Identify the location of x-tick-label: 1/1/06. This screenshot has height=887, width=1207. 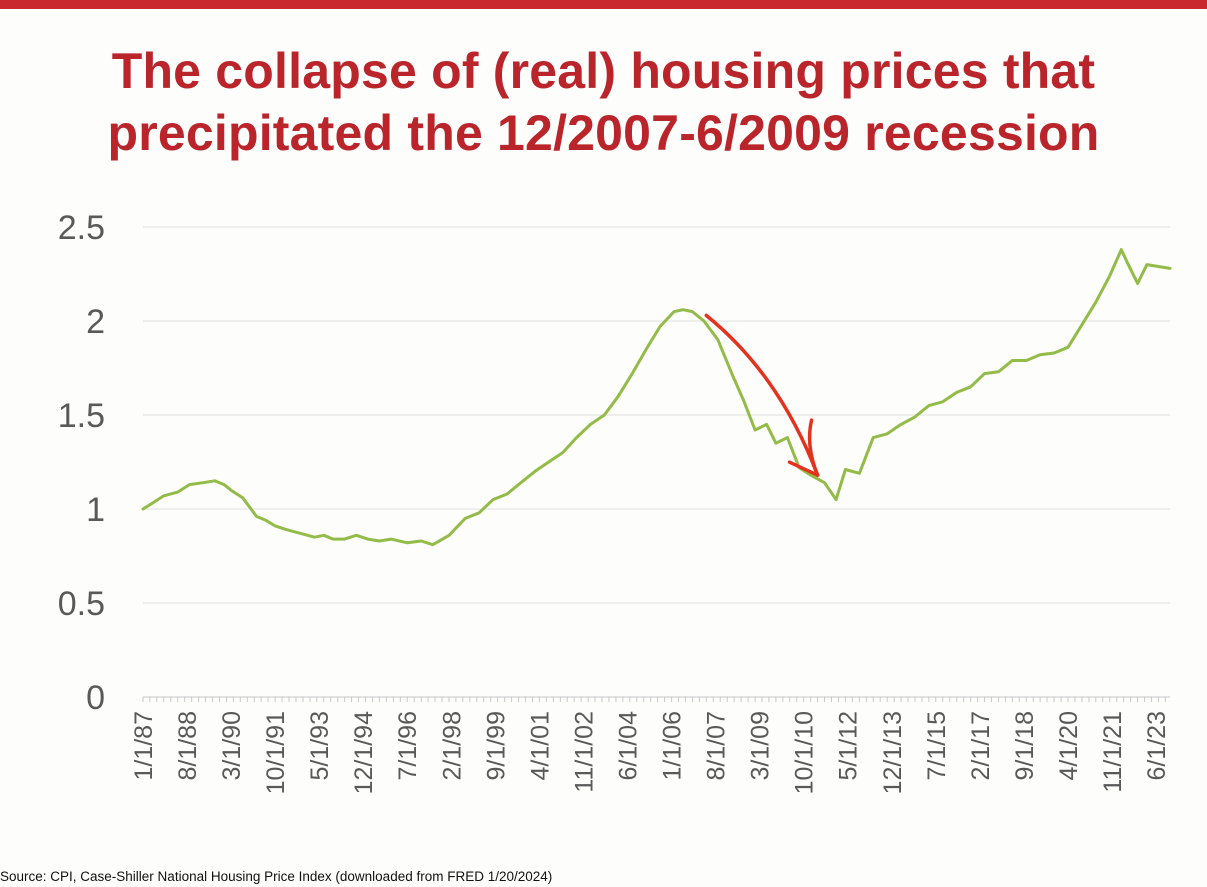
(673, 746).